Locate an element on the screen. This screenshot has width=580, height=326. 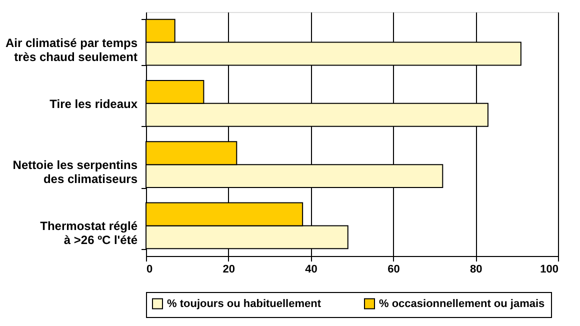
x-tick-label: 20 is located at coordinates (229, 270).